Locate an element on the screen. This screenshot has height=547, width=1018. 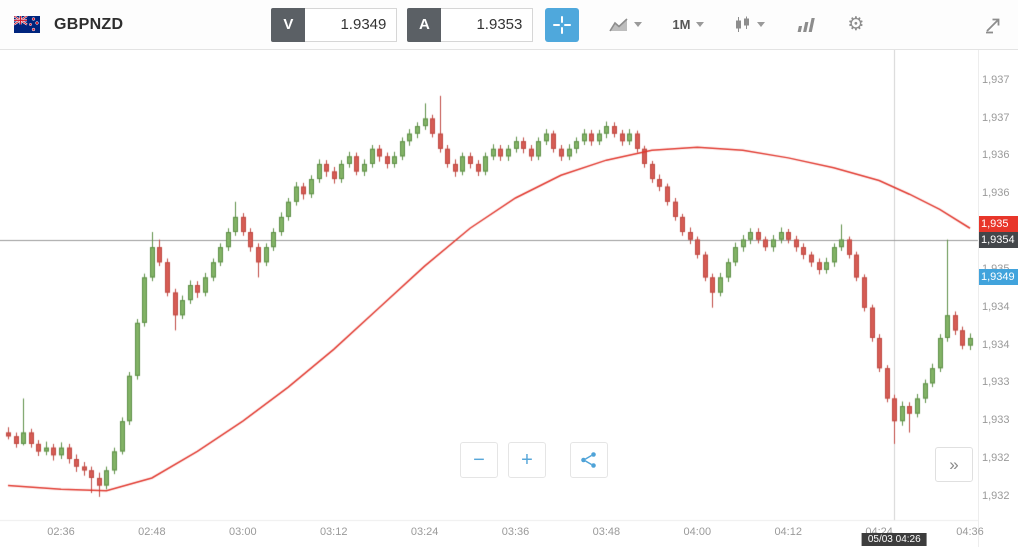
nz-flag-icon is located at coordinates (27, 24).